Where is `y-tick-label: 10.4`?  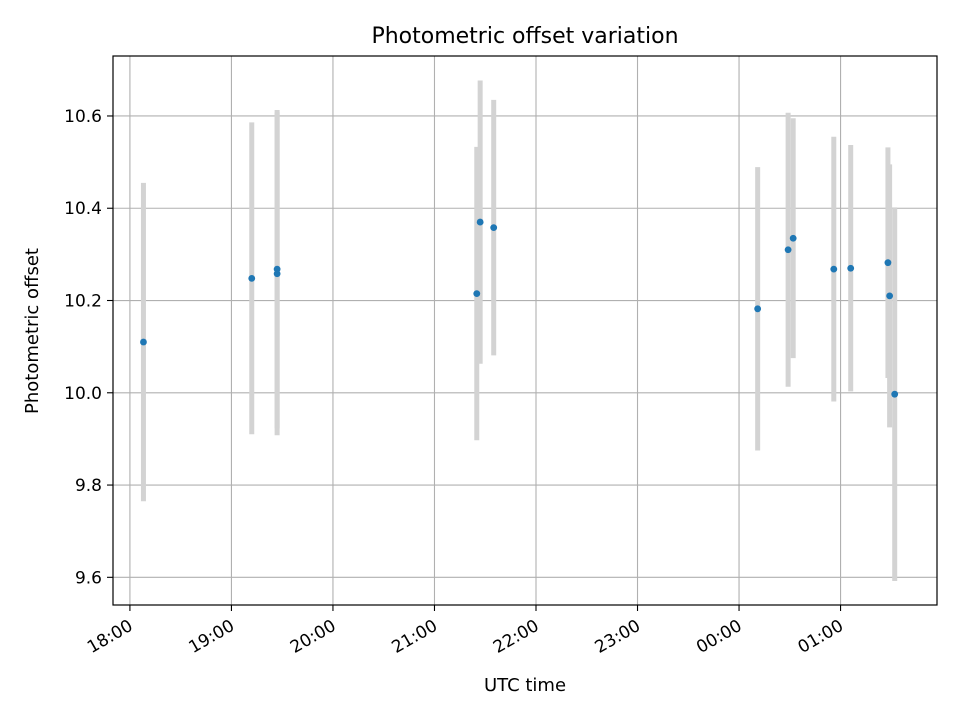
y-tick-label: 10.4 is located at coordinates (83, 209).